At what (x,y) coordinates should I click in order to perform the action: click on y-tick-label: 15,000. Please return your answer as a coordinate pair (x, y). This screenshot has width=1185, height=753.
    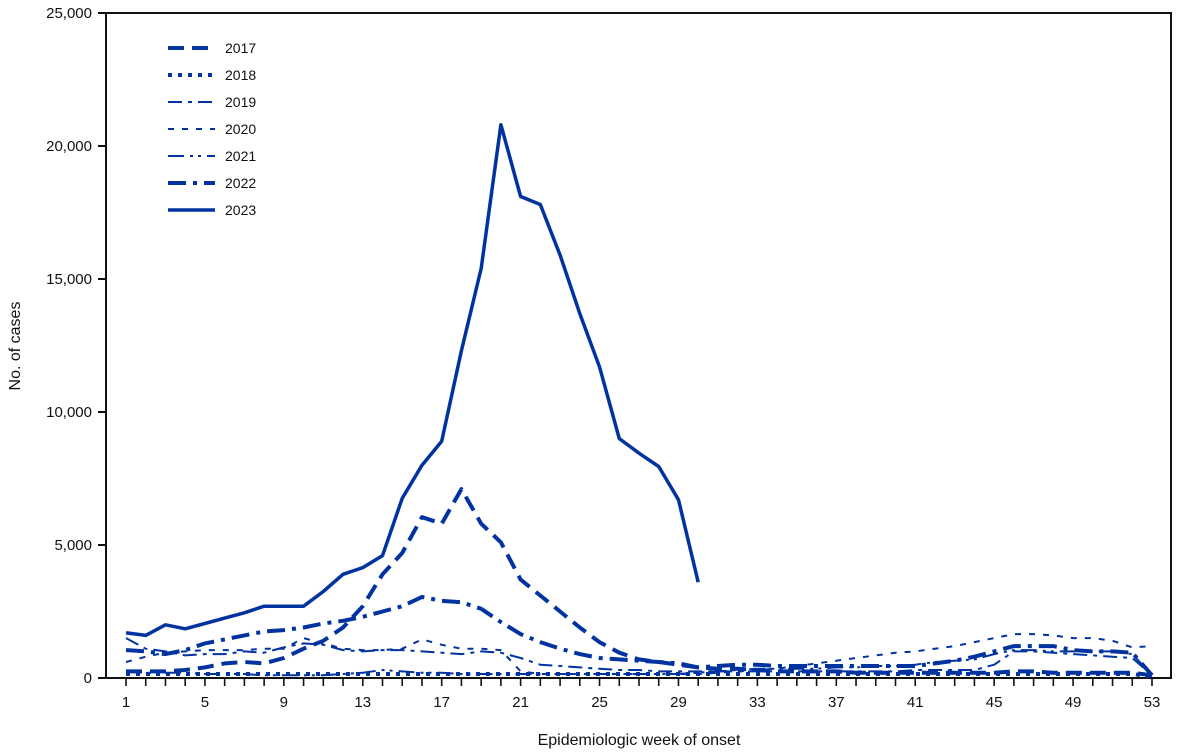
    Looking at the image, I should click on (69, 279).